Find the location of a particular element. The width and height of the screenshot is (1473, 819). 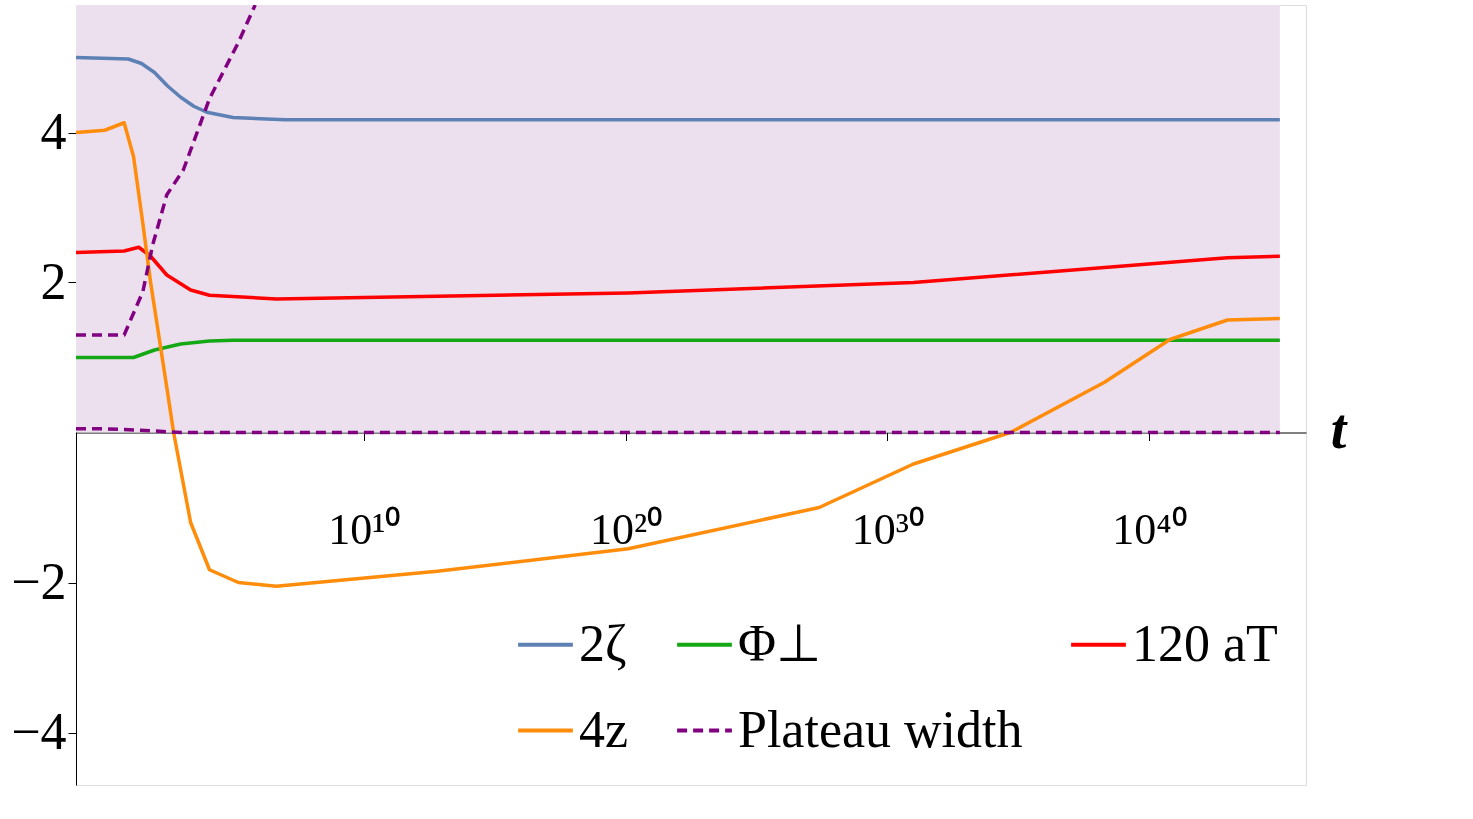

x-axis-title: t is located at coordinates (1339, 429).